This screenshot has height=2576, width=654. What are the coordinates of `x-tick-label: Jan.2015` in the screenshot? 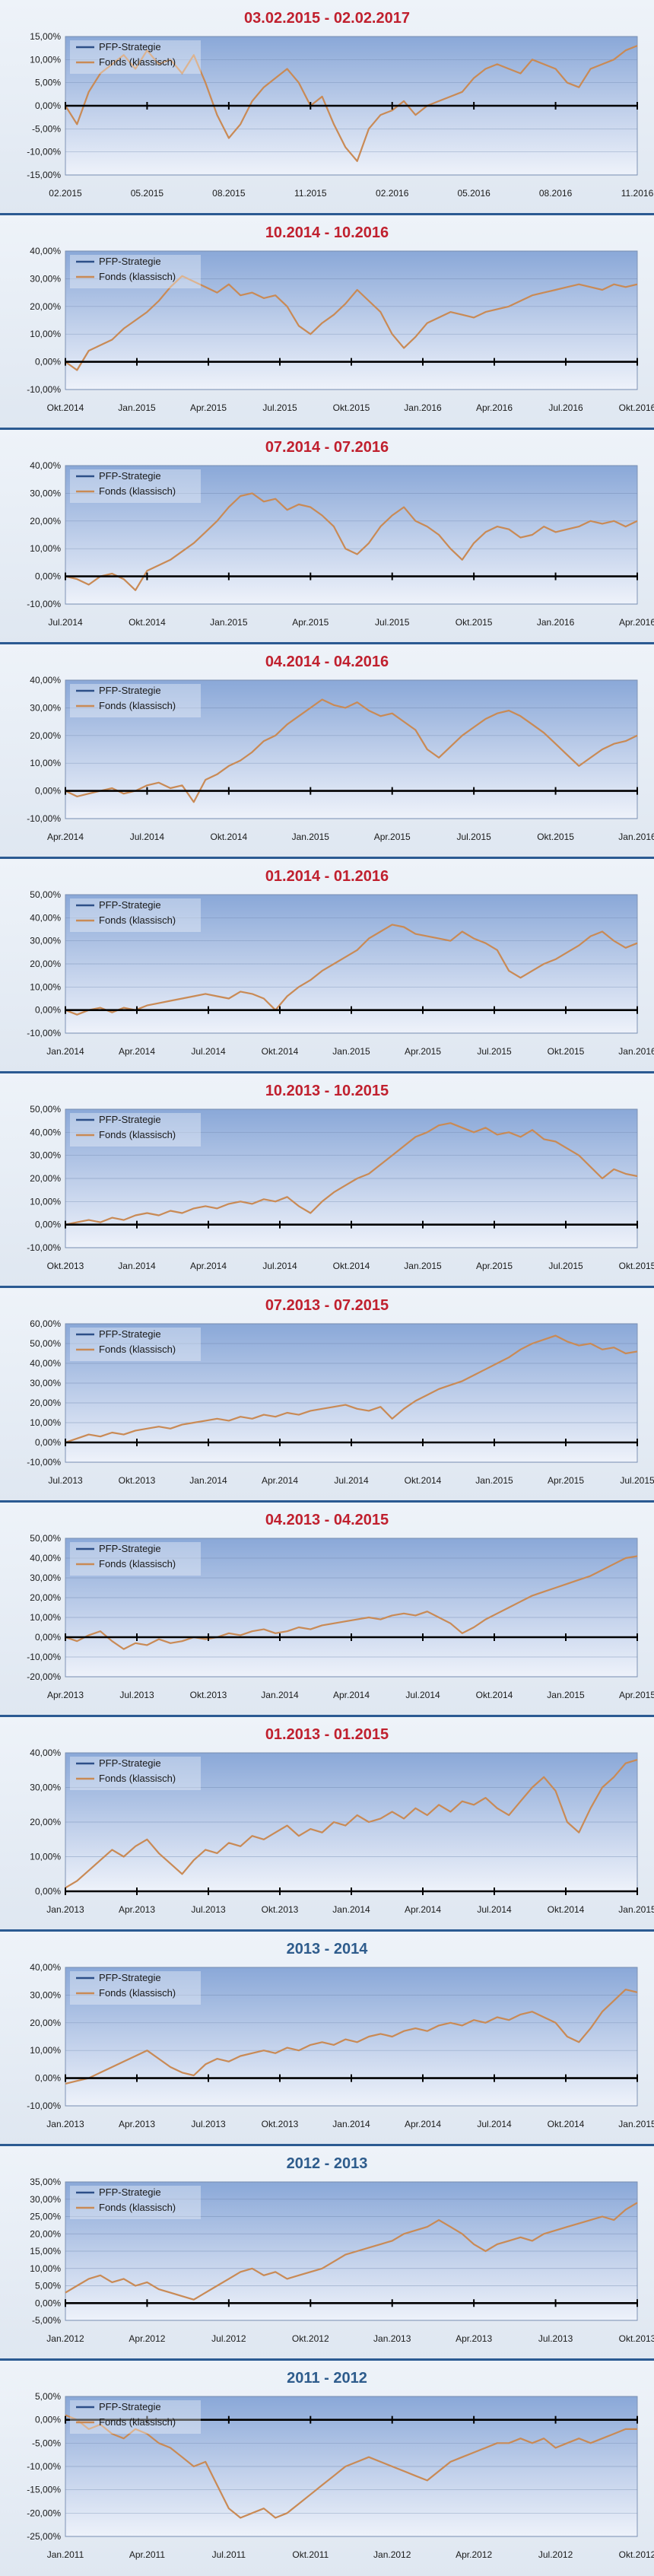 It's located at (566, 1695).